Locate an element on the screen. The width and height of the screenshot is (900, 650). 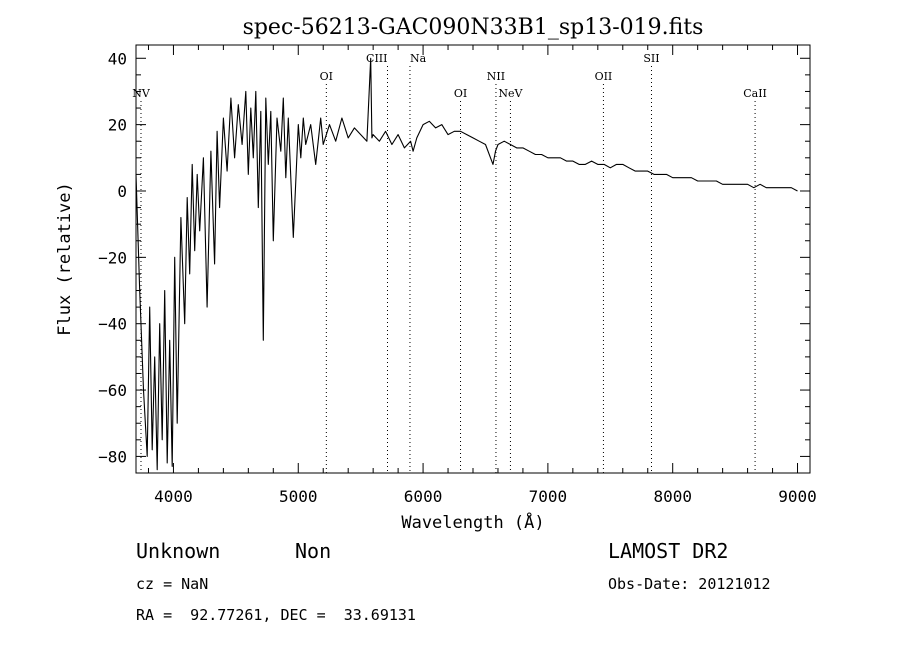
footer-obs-date: Obs-Date: 20121012 is located at coordinates (689, 584).